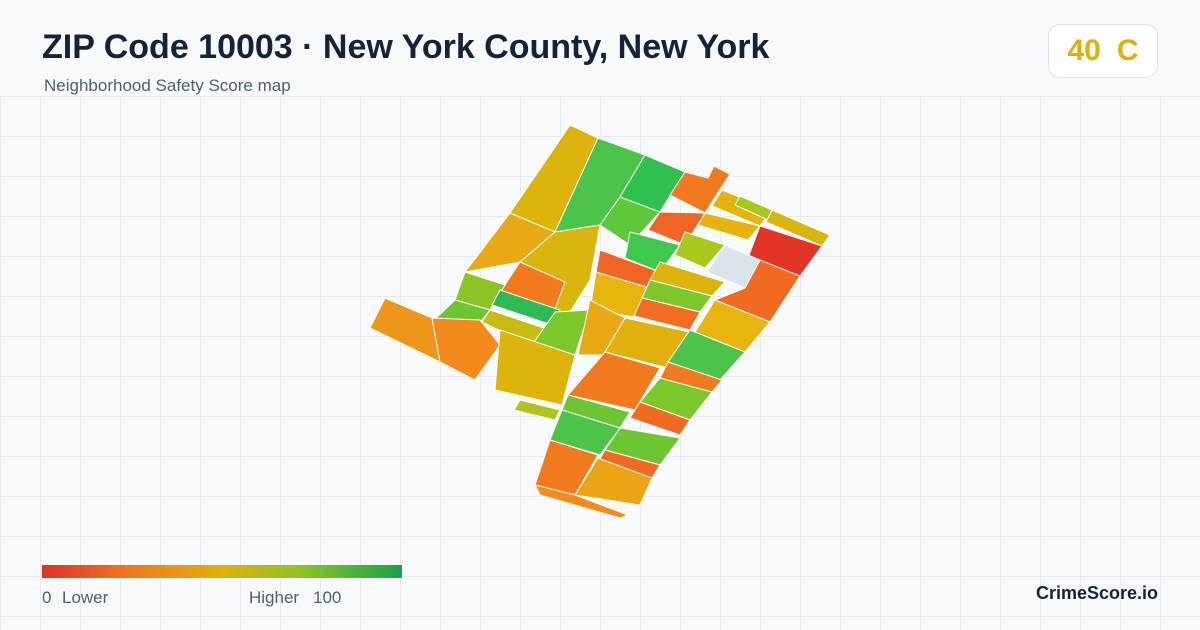  I want to click on score-badge: 40 C, so click(1103, 51).